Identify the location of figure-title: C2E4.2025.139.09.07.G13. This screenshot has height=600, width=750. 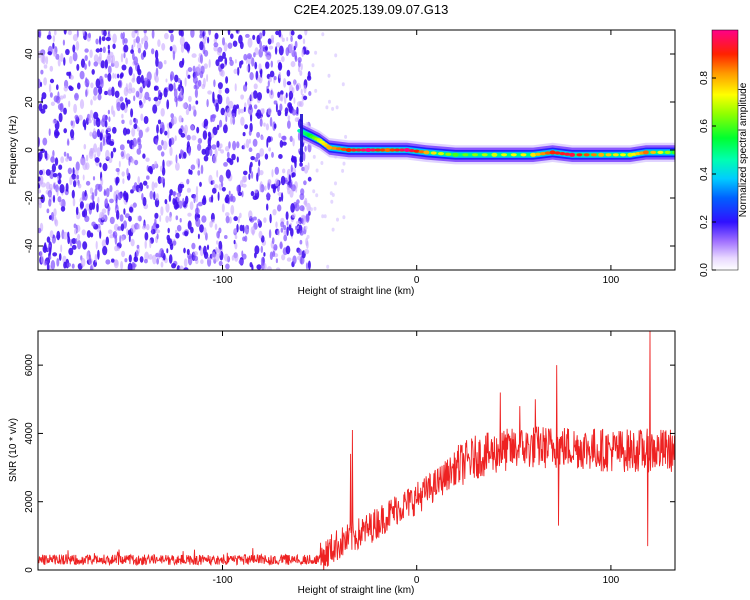
(371, 9).